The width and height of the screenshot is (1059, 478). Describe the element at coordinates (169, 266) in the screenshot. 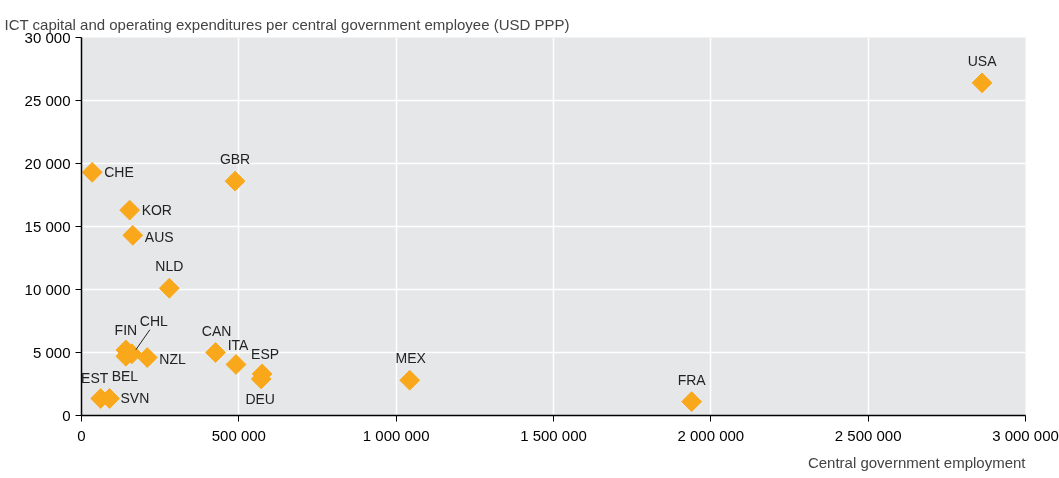

I see `annotation: NLD` at that location.